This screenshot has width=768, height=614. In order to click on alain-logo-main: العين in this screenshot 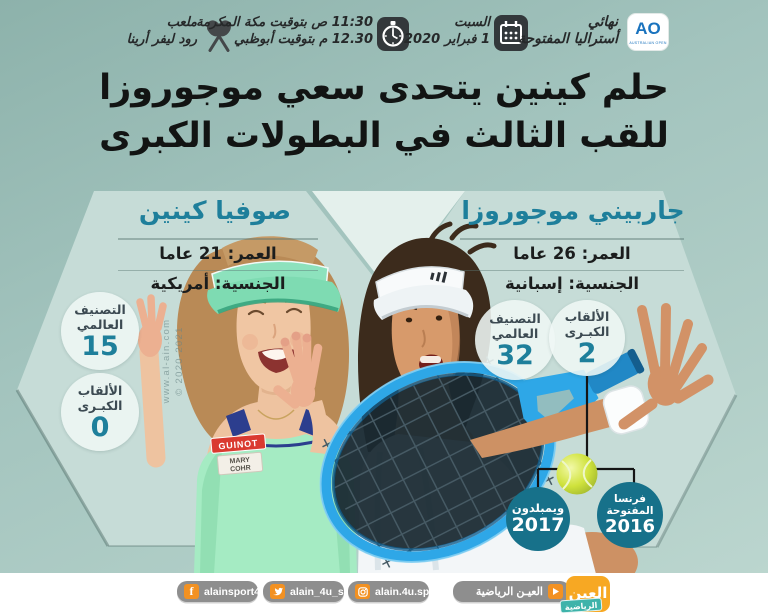, I will do `click(588, 593)`.